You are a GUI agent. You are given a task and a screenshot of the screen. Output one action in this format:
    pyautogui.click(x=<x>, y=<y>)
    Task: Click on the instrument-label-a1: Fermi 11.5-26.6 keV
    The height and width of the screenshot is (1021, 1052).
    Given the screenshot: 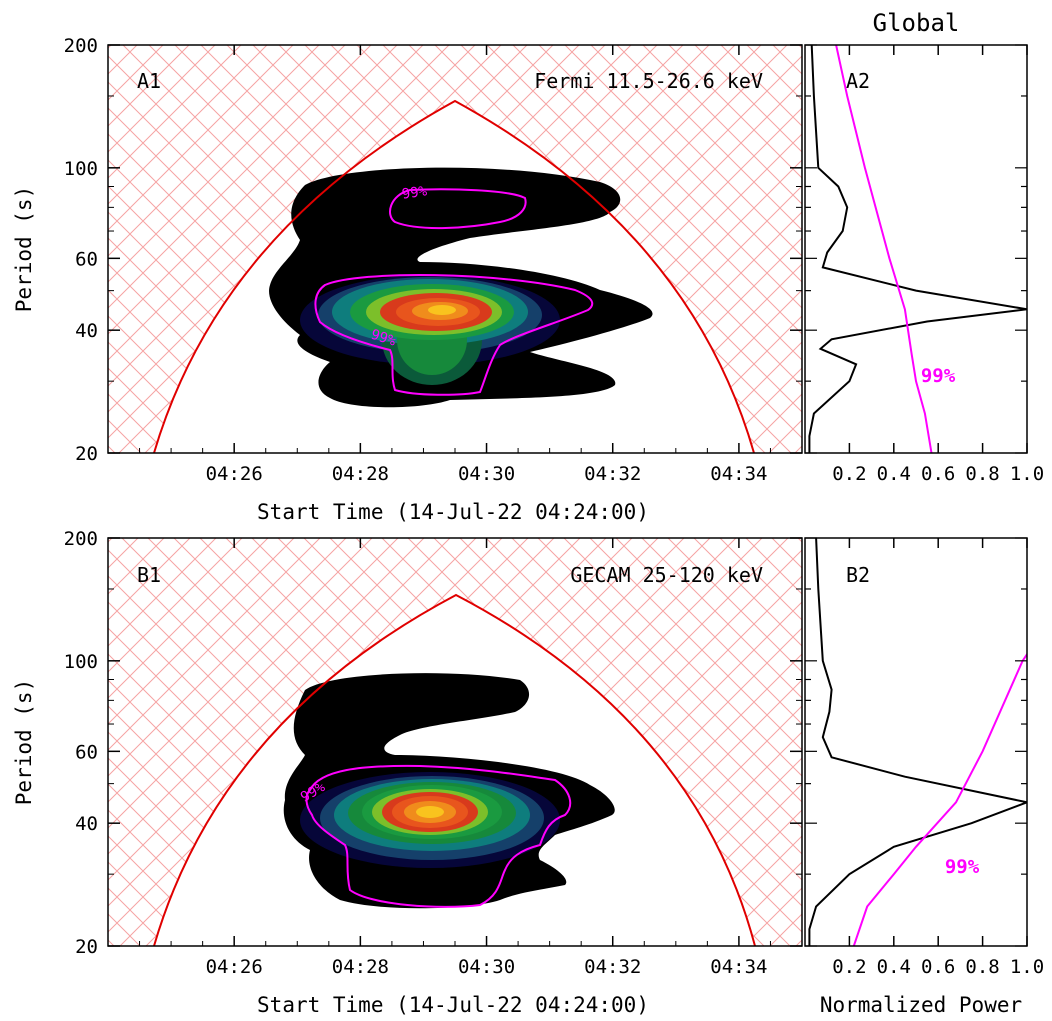 What is the action you would take?
    pyautogui.click(x=648, y=81)
    